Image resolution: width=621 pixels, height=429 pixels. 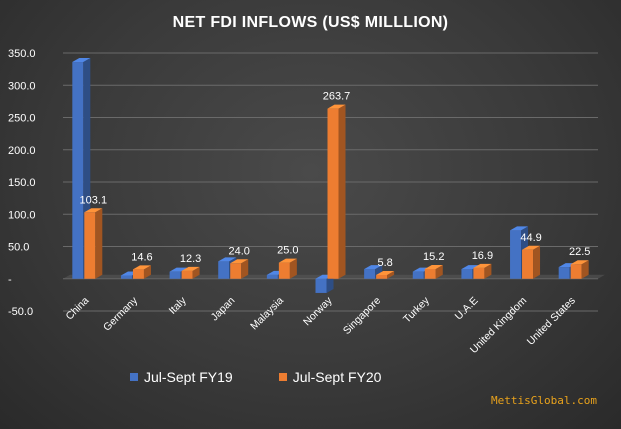 I want to click on data-label-fy20: 5.8, so click(x=384, y=263).